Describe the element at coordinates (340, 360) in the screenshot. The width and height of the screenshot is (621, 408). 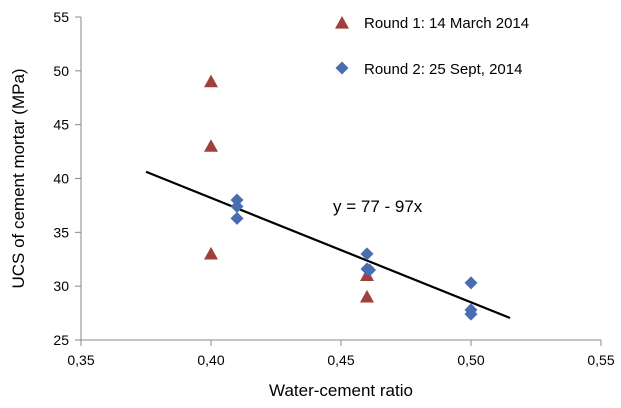
I see `x-tick-label: 0,45` at that location.